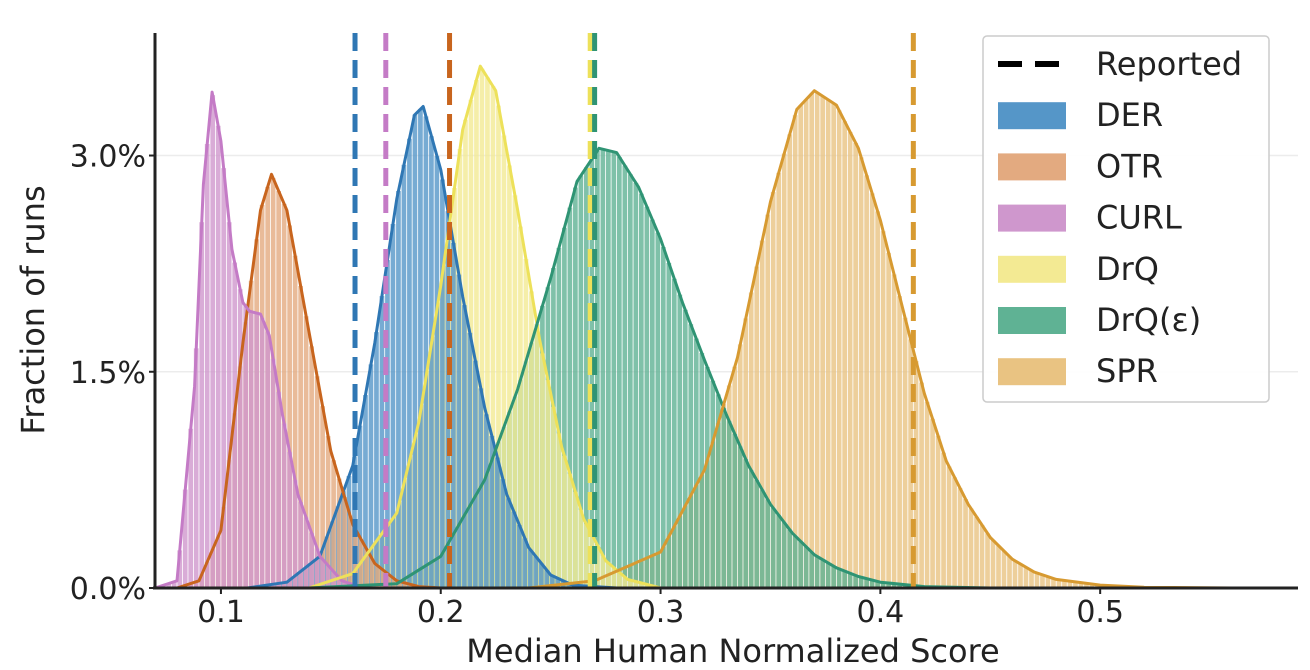 The height and width of the screenshot is (670, 1310). I want to click on bars-curl, so click(259, 342).